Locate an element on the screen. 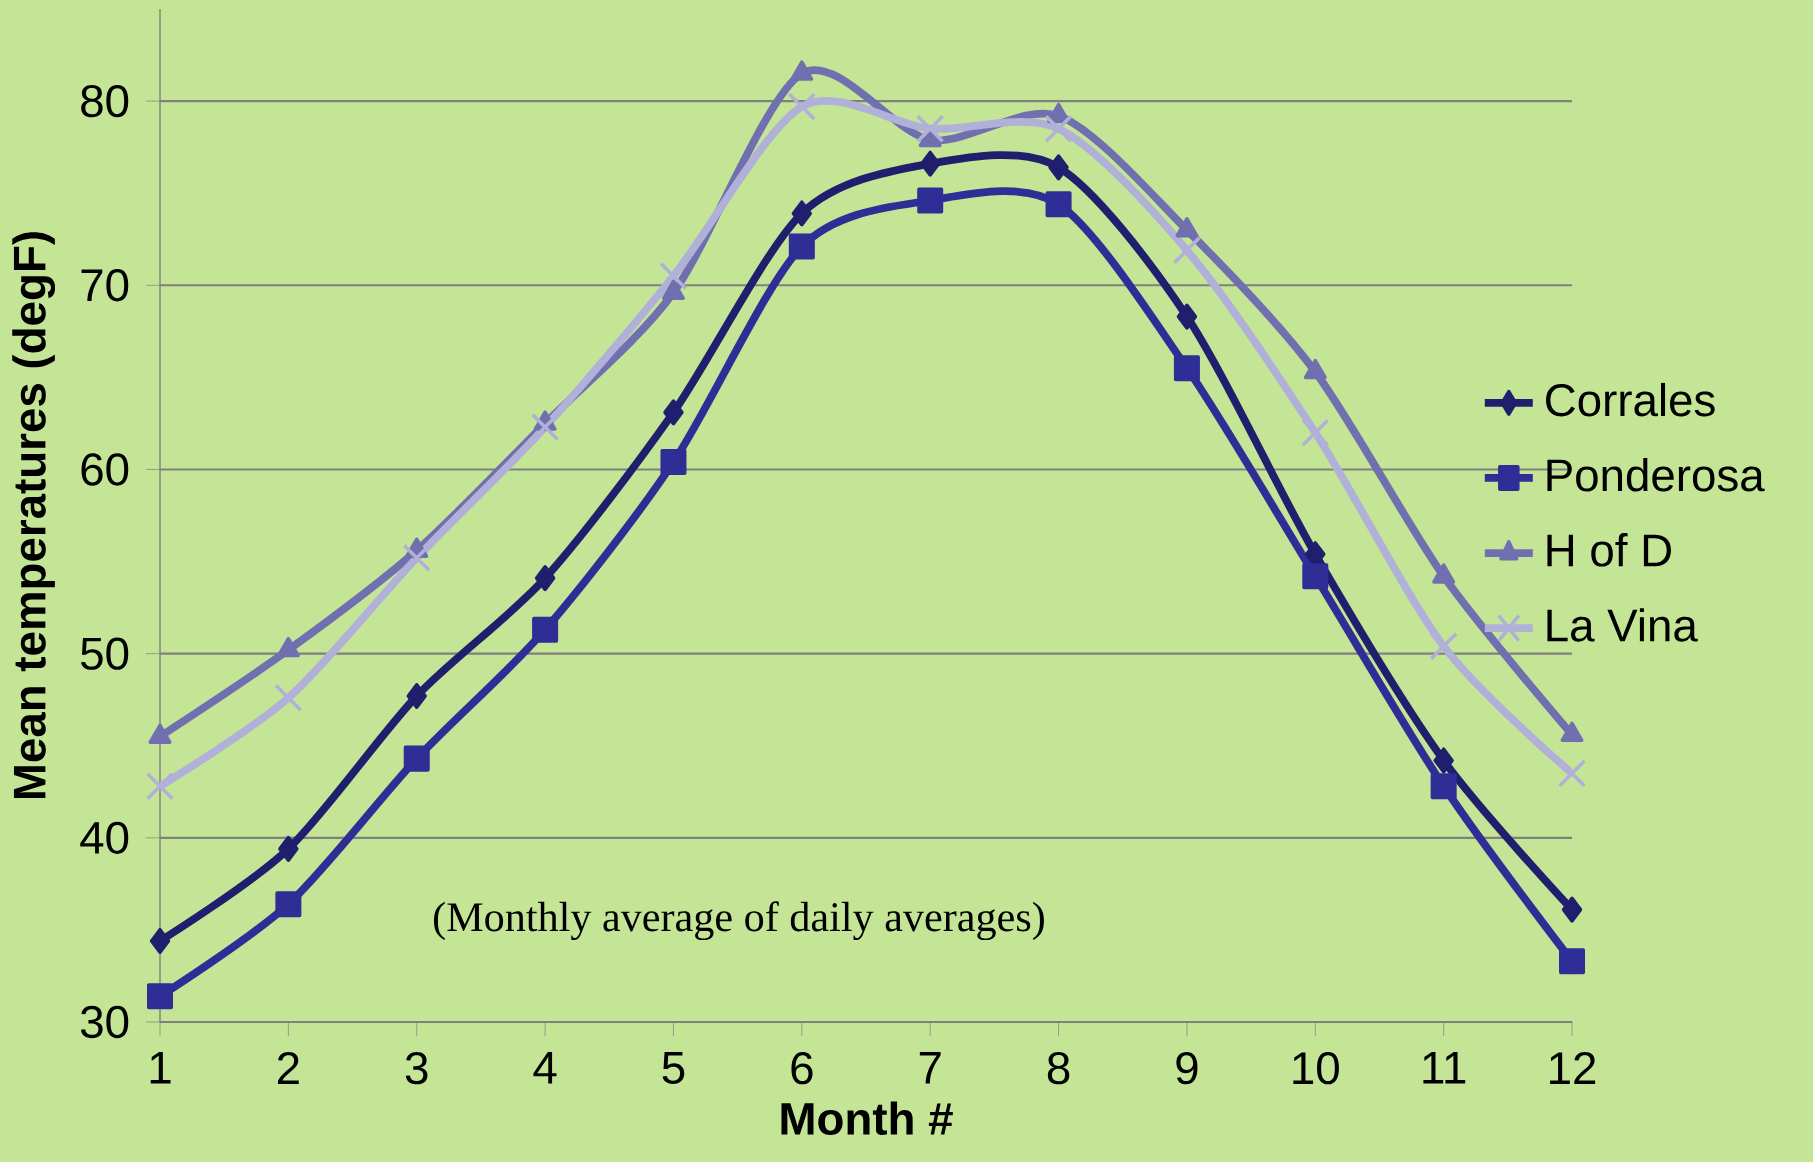 This screenshot has width=1813, height=1162. legend-label: Corrales is located at coordinates (1630, 399).